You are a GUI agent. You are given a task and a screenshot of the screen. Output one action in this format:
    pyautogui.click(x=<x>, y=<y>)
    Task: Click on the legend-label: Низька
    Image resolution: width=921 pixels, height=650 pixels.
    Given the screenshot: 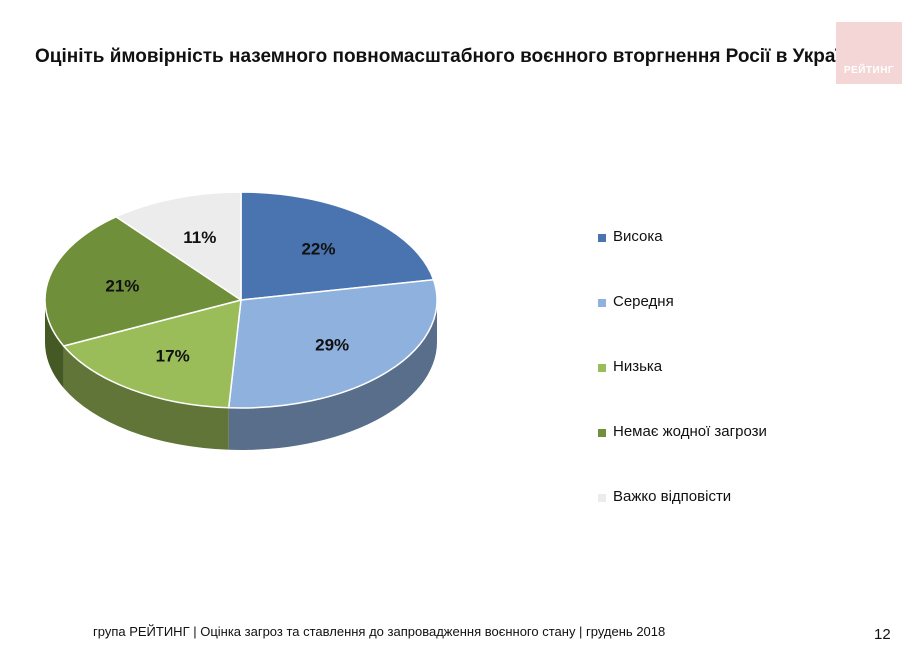 What is the action you would take?
    pyautogui.click(x=638, y=366)
    